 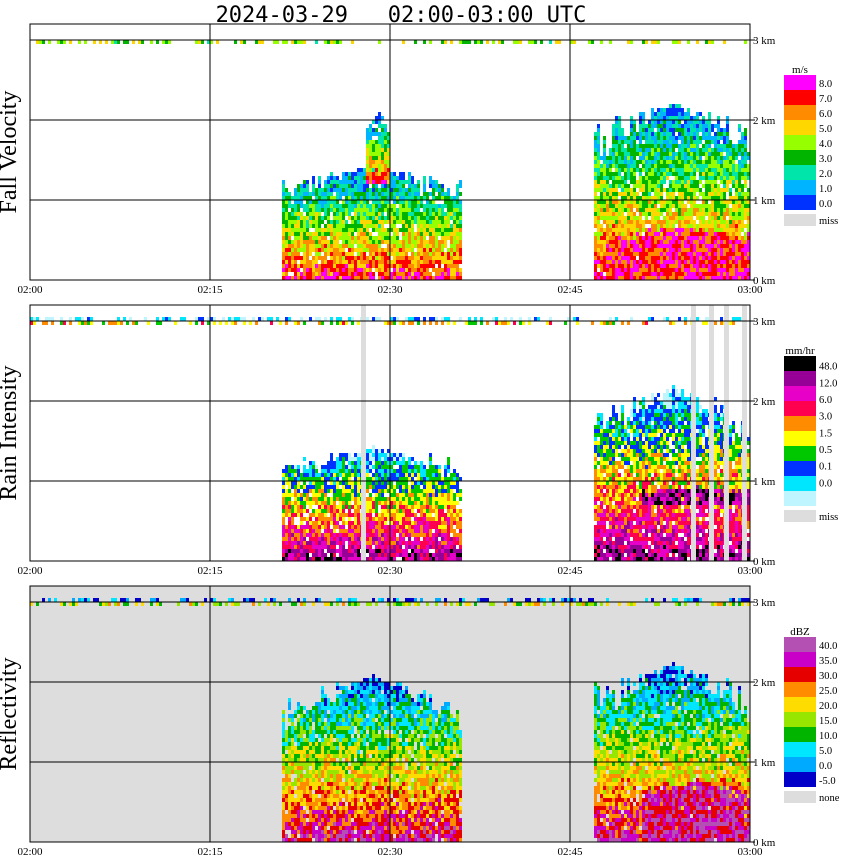 I want to click on legend-label: 35.0, so click(x=828, y=661).